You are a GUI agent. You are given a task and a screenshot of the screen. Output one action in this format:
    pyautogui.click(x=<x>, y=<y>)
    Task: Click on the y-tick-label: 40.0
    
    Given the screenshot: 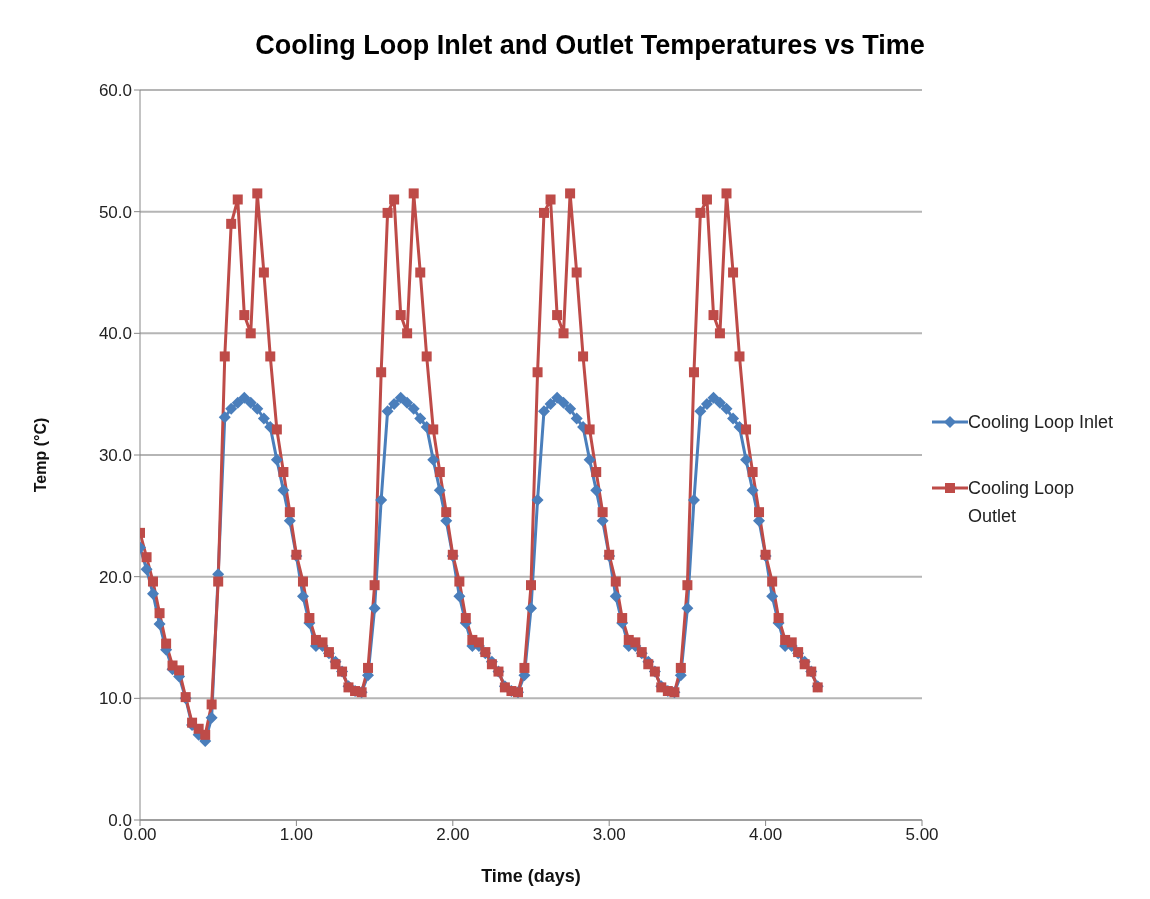 What is the action you would take?
    pyautogui.click(x=115, y=334)
    